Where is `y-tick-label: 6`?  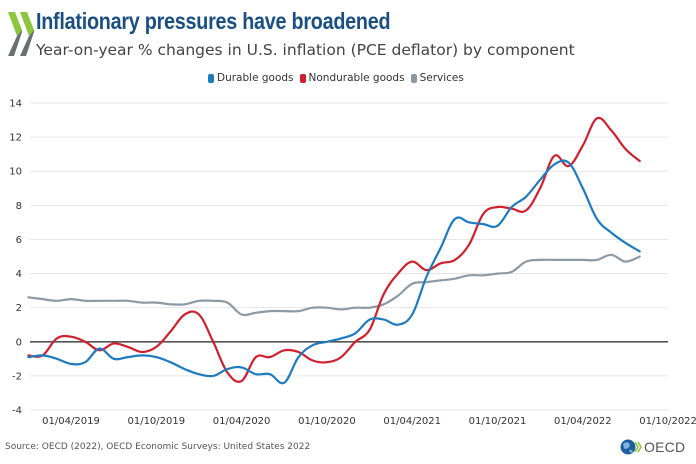
y-tick-label: 6 is located at coordinates (19, 240).